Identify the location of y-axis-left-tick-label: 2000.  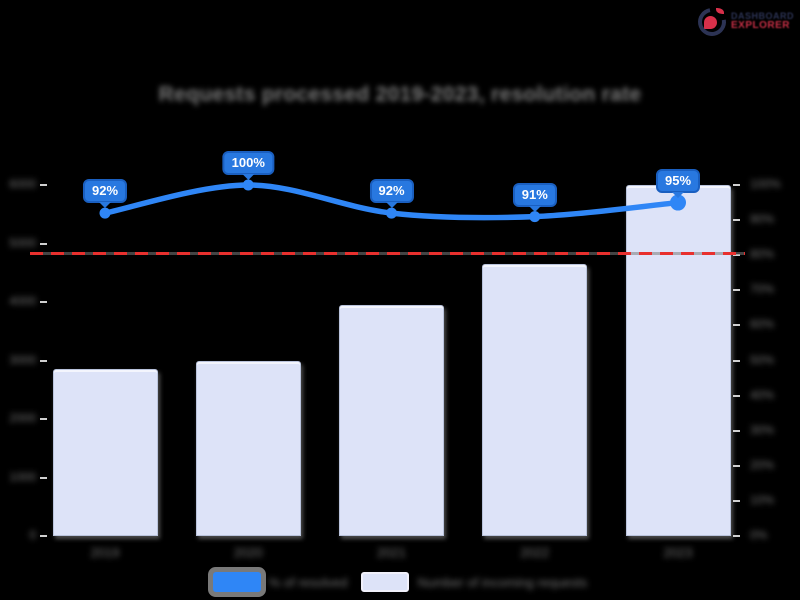
(22, 418).